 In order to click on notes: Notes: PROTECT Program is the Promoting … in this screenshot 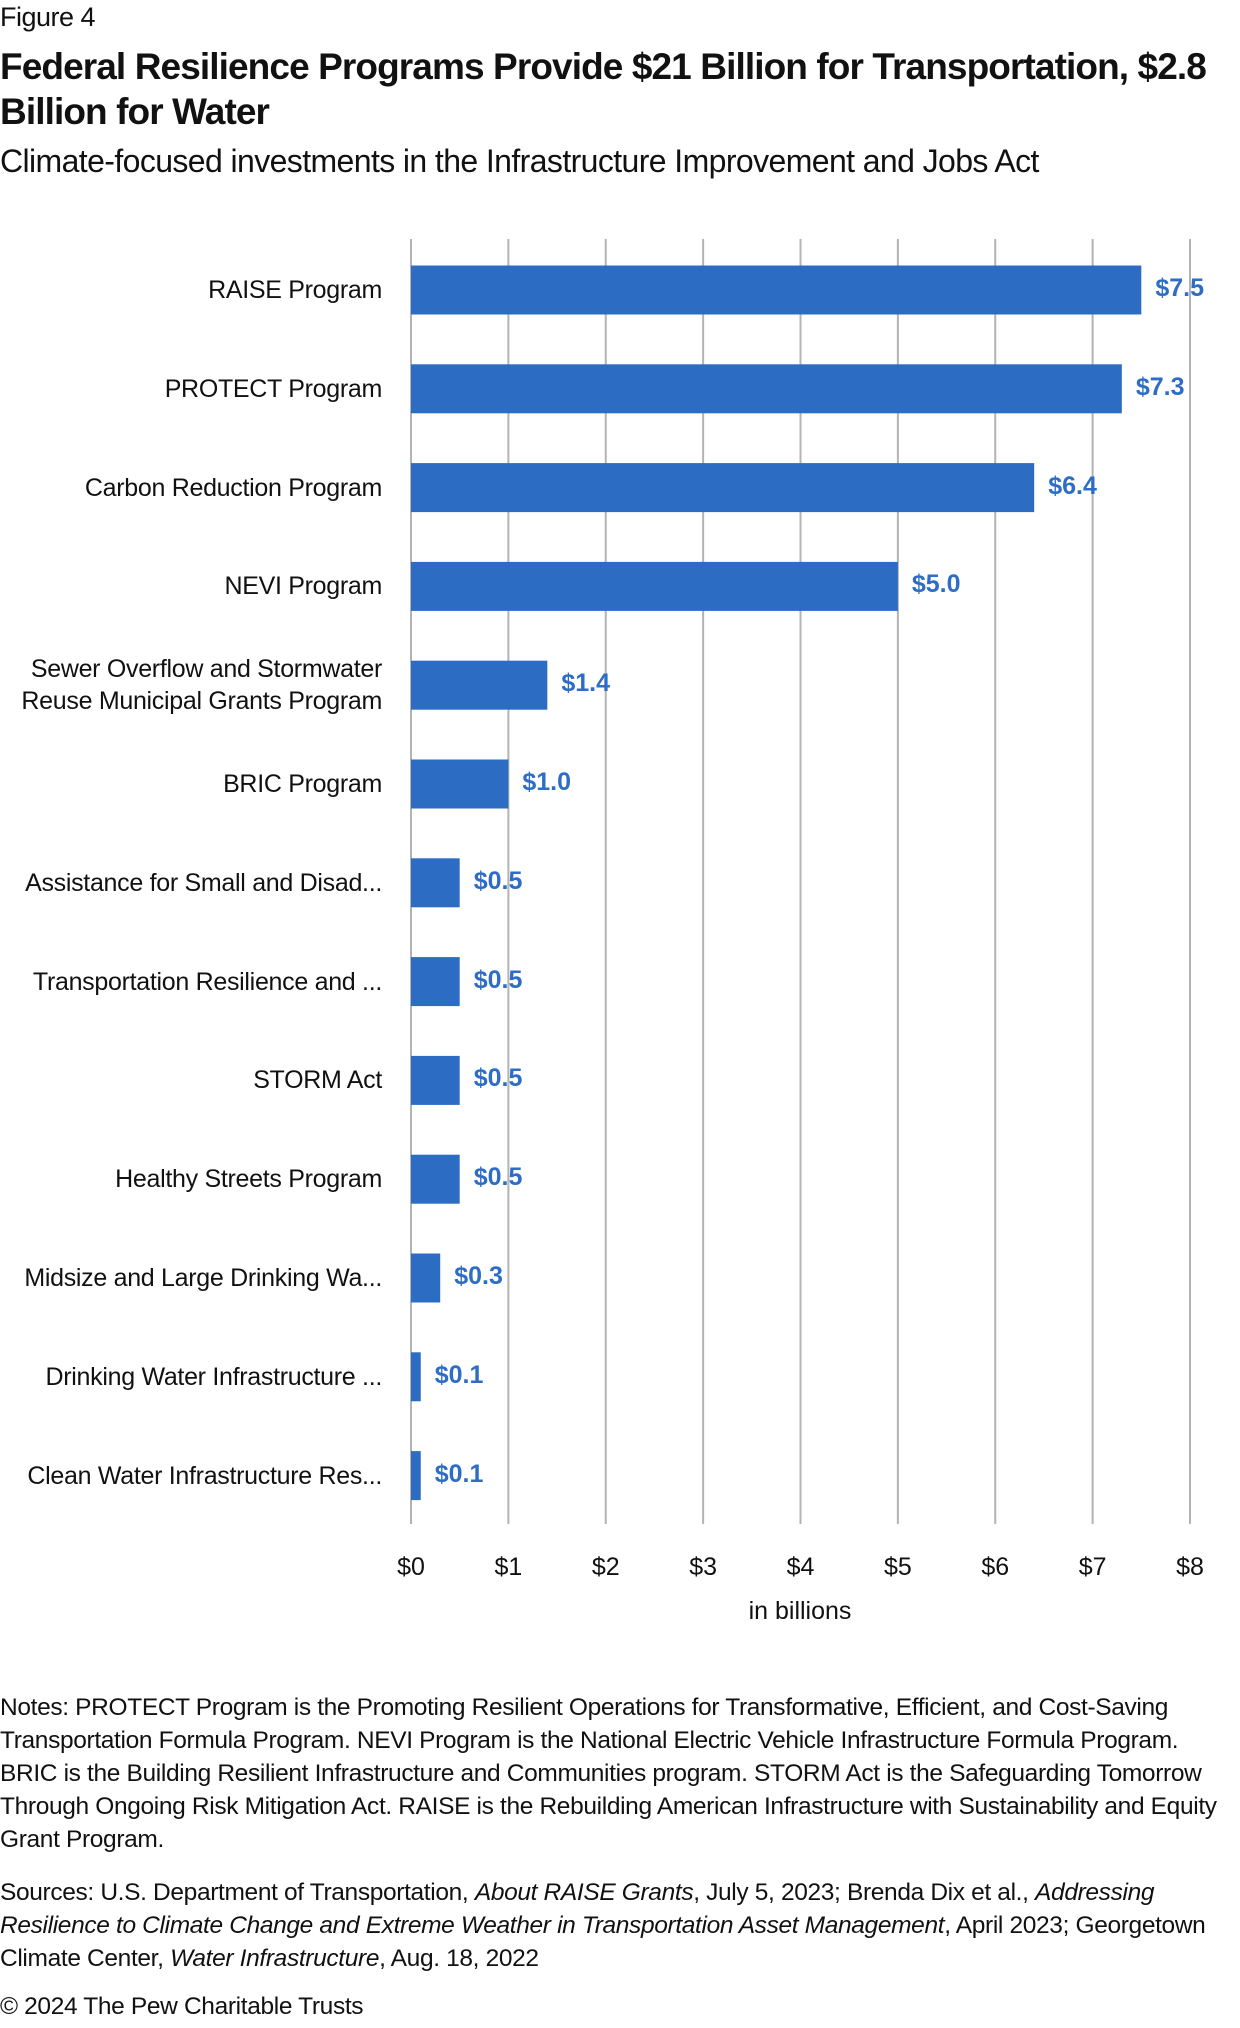, I will do `click(608, 1773)`.